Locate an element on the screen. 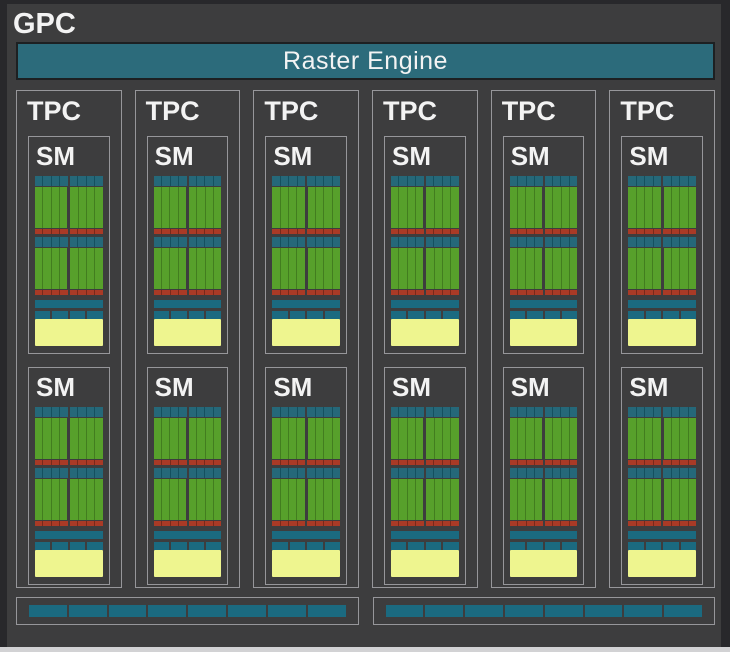 This screenshot has height=652, width=730. bottom-segment-bar is located at coordinates (187, 611).